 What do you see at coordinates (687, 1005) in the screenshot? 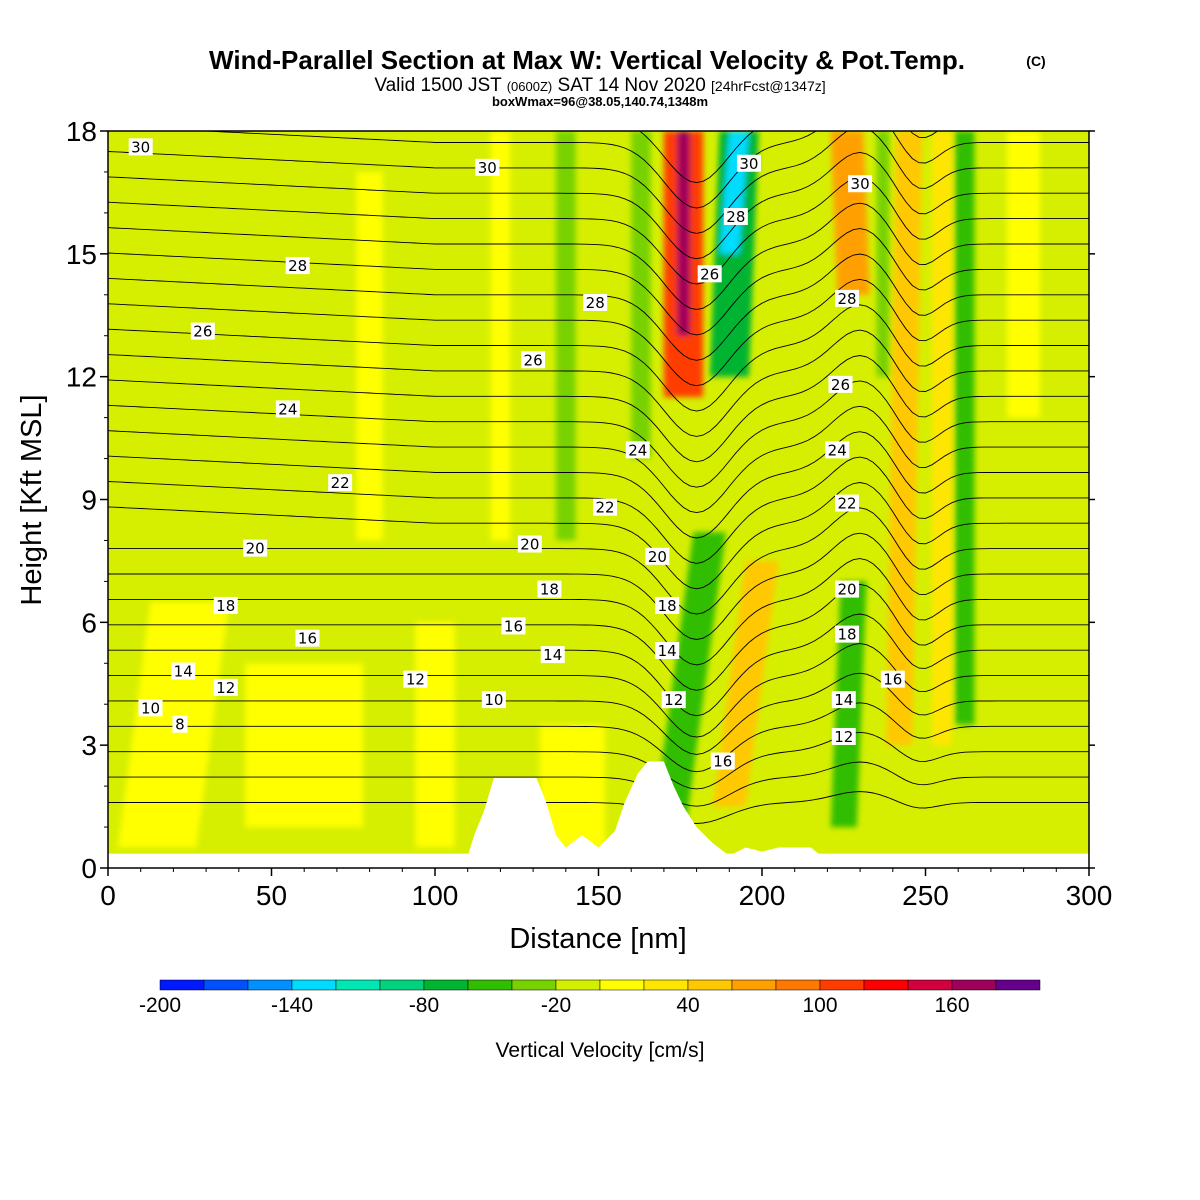
I see `colorbar-tick-label: 40` at bounding box center [687, 1005].